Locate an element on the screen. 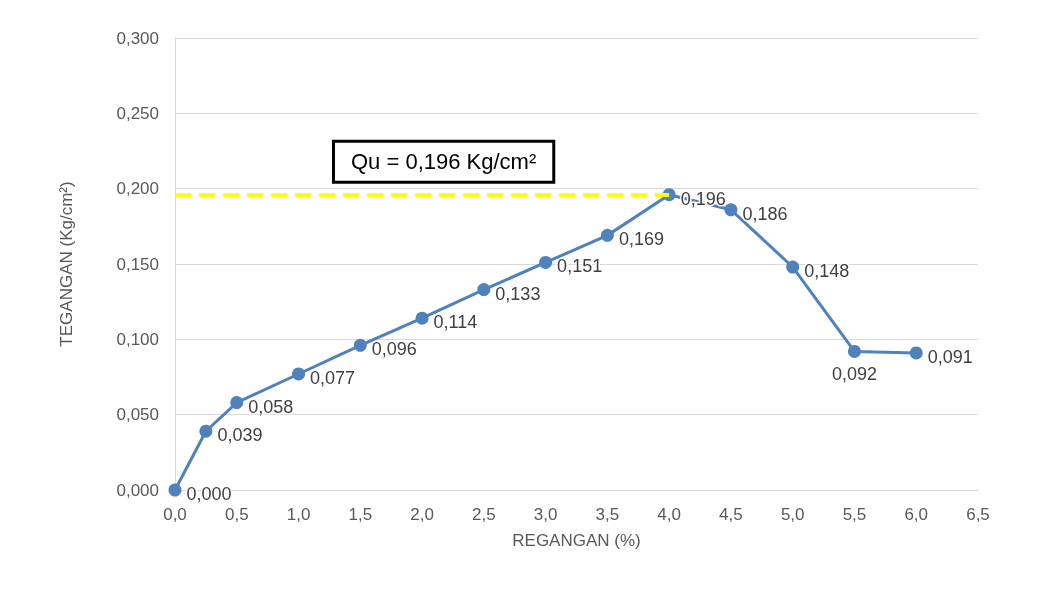 Image resolution: width=1048 pixels, height=613 pixels. y-tick-label: 0,150 is located at coordinates (137, 264).